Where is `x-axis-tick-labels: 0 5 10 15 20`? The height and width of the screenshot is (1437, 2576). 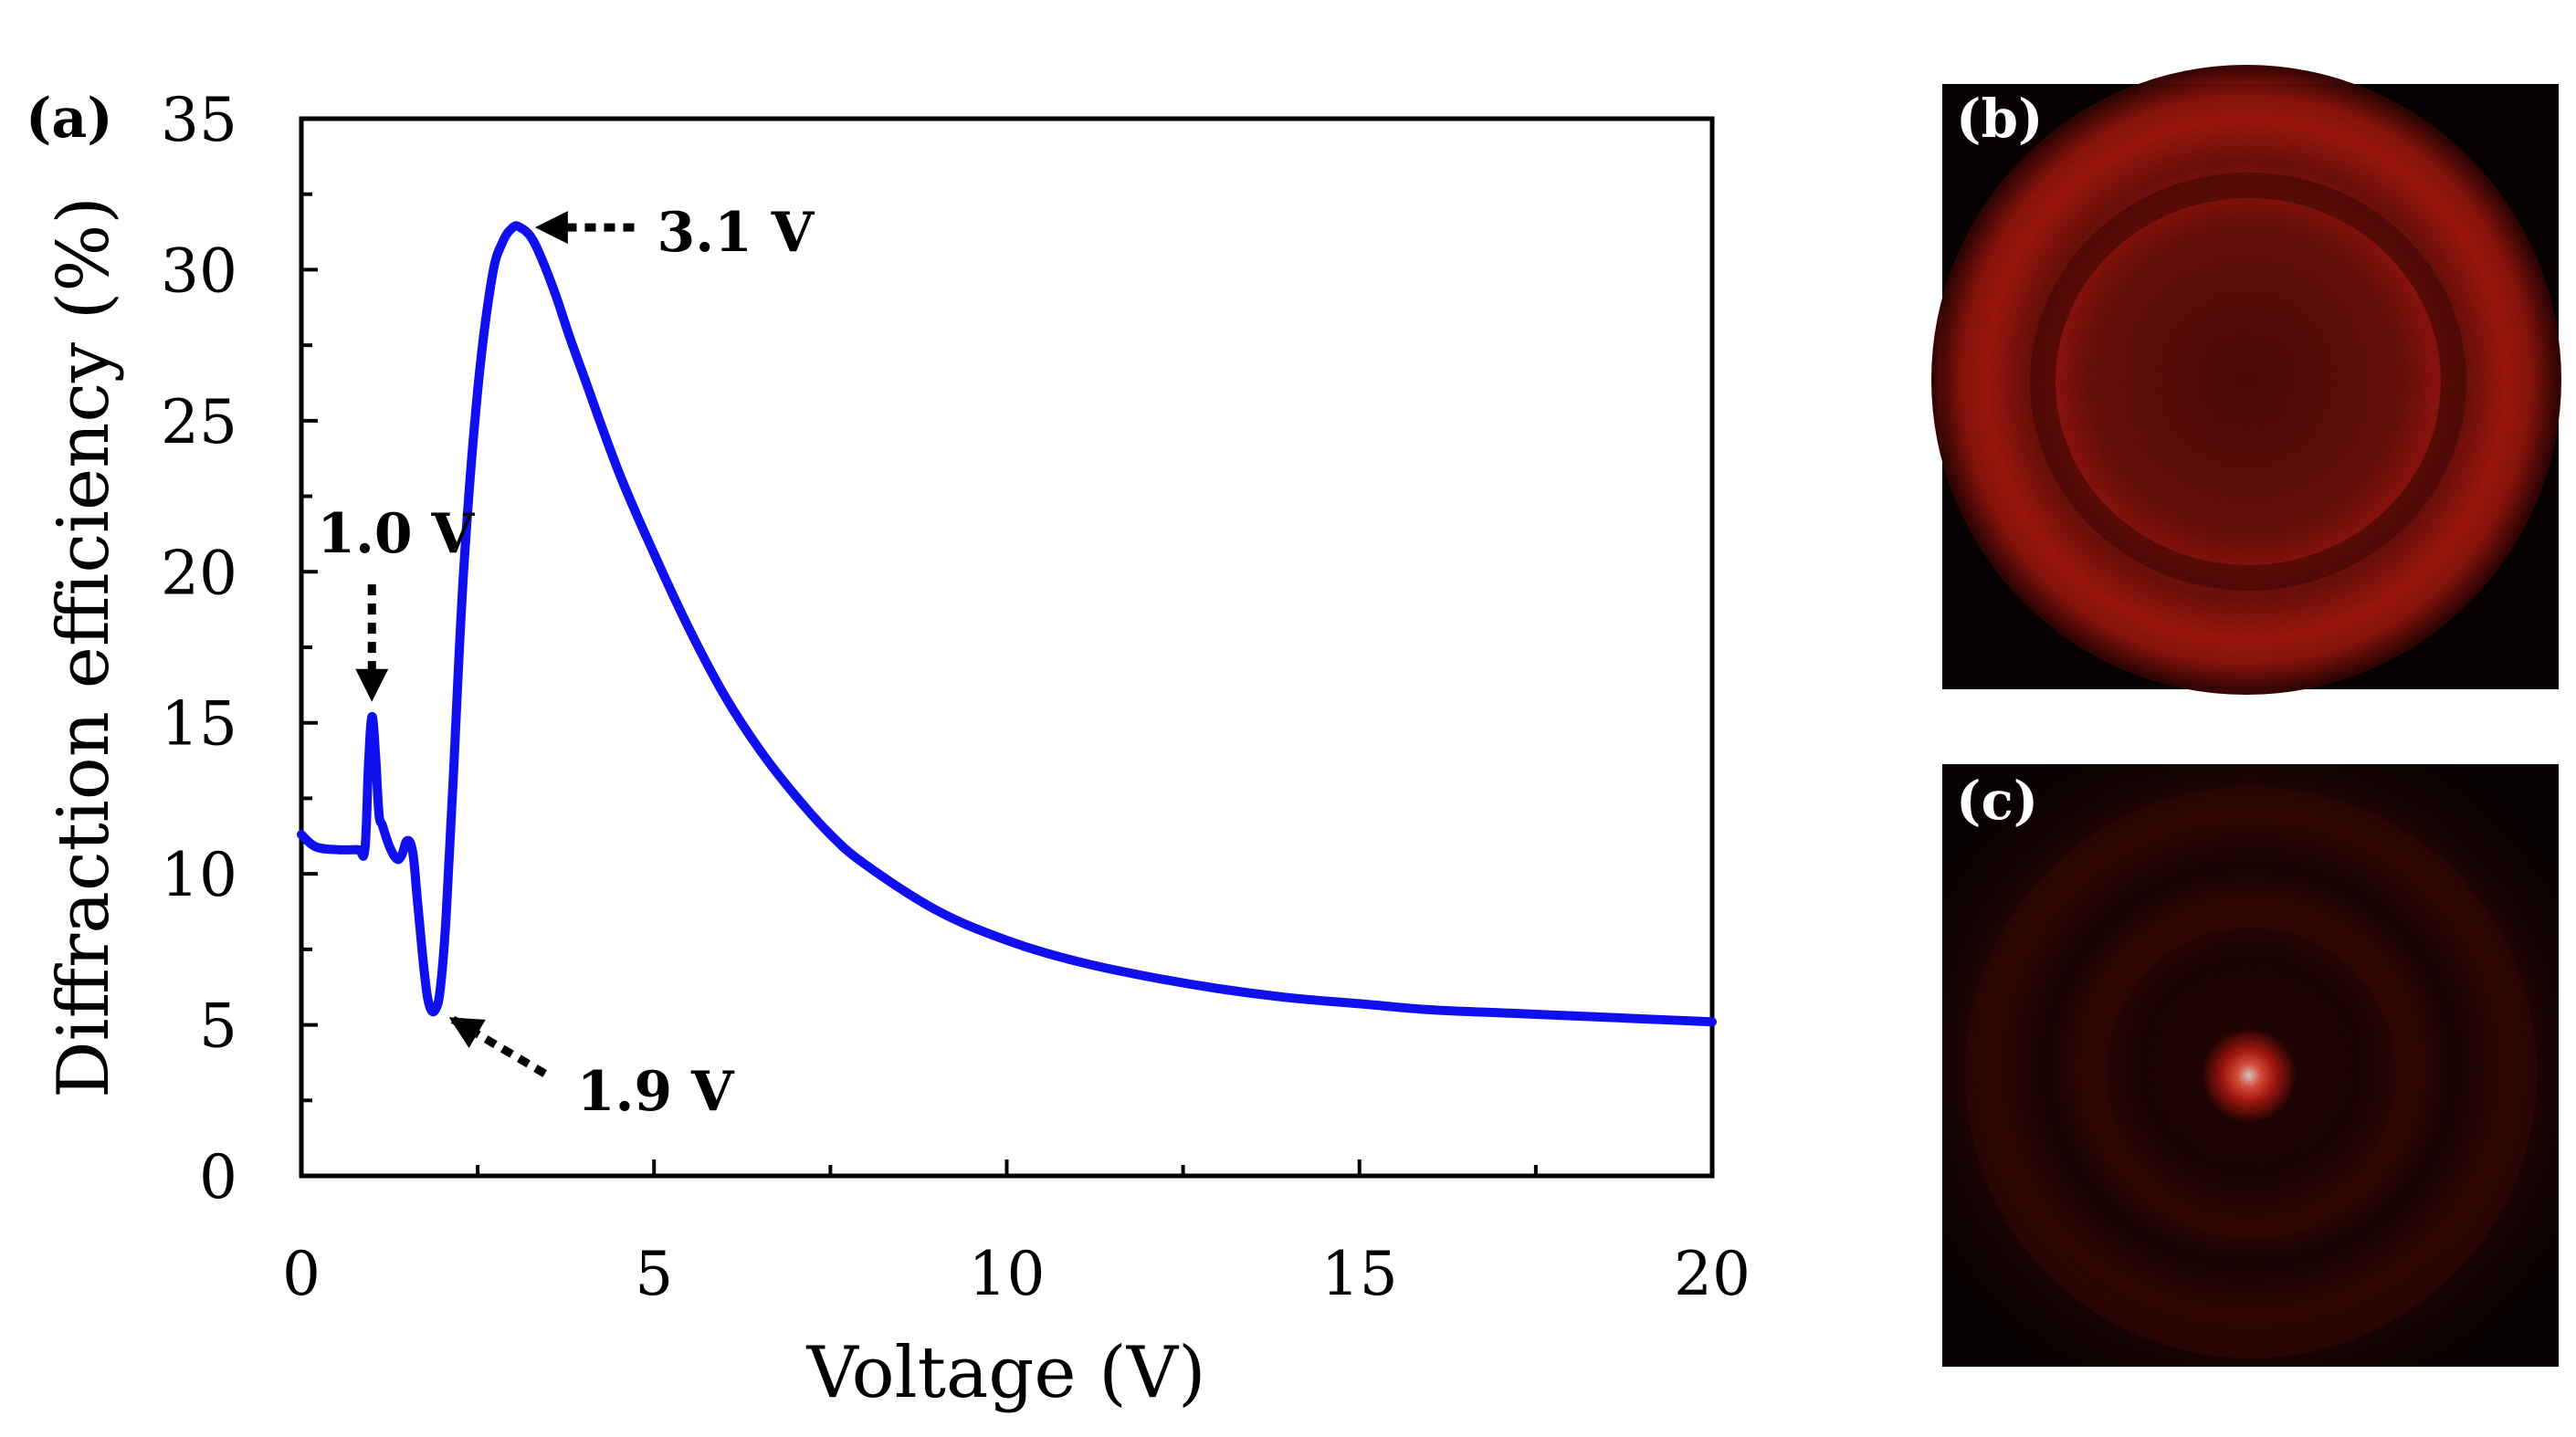 x-axis-tick-labels: 0 5 10 15 20 is located at coordinates (1016, 1274).